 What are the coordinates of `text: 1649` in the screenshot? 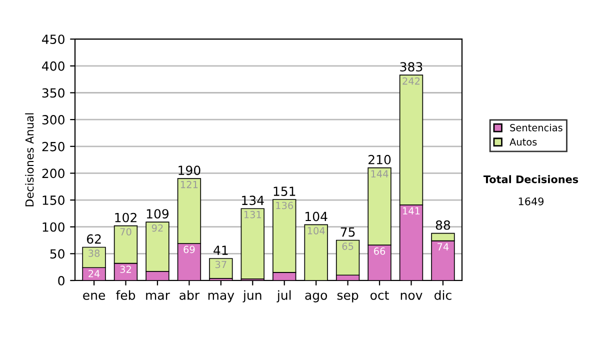 It's located at (531, 201).